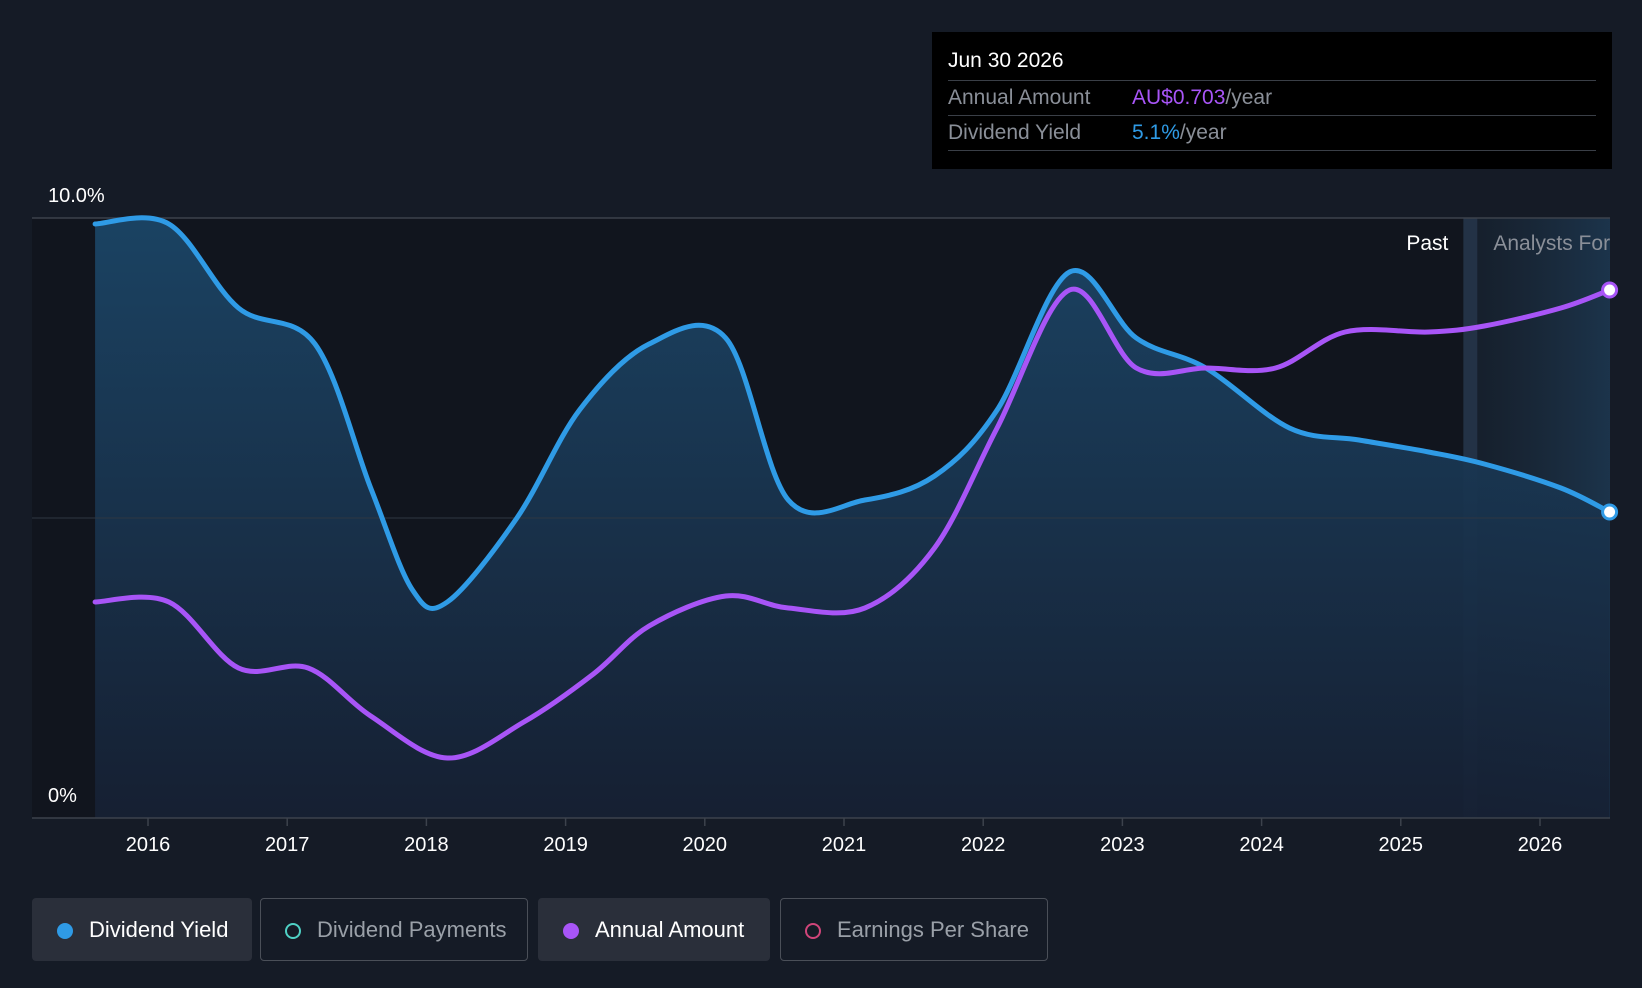  Describe the element at coordinates (1540, 845) in the screenshot. I see `x-axis-tick-label: 2026` at that location.